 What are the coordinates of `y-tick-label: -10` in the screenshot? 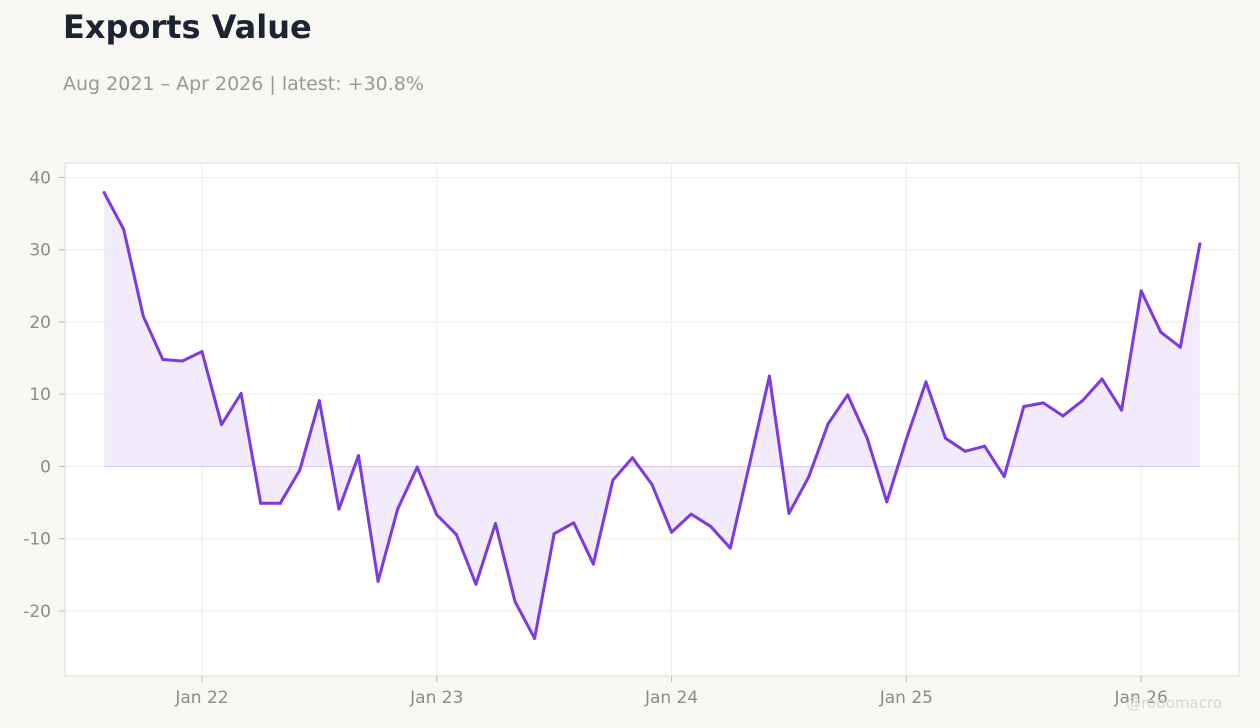 It's located at (37, 540).